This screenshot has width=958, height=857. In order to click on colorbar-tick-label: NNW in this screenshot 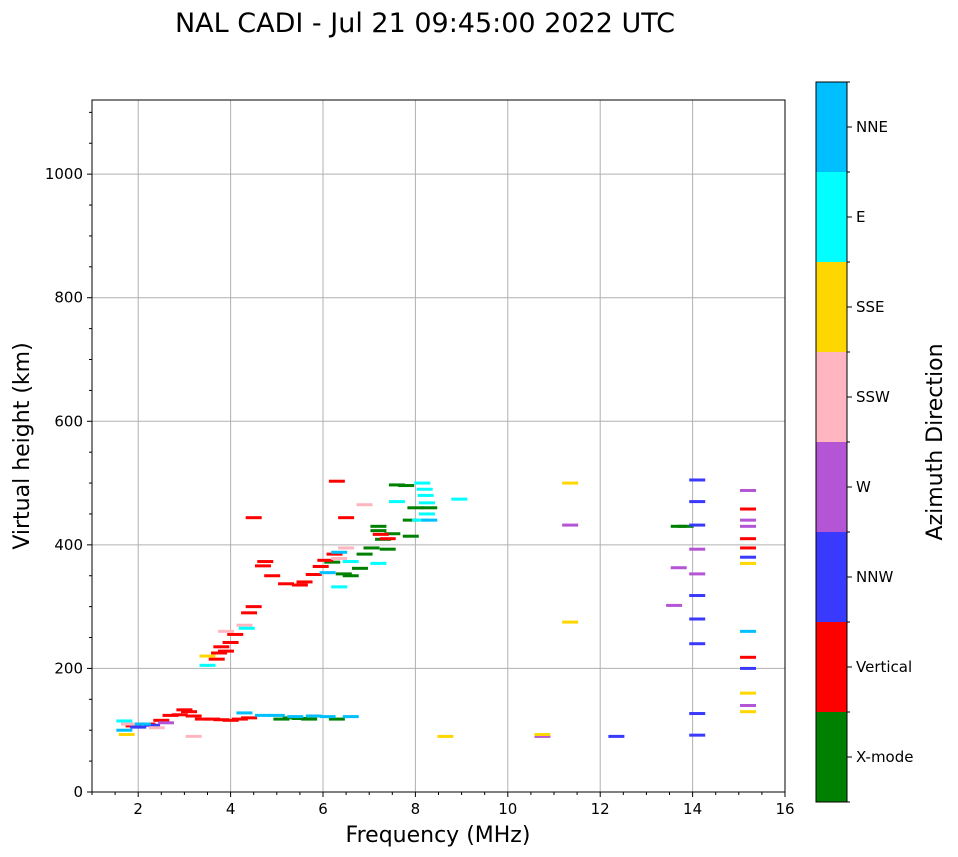, I will do `click(874, 577)`.